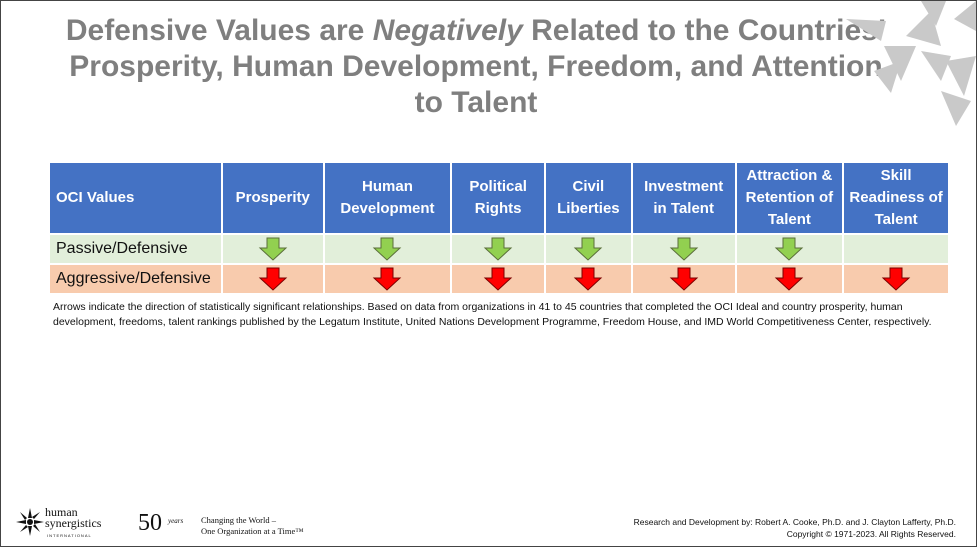 The height and width of the screenshot is (547, 977). Describe the element at coordinates (272, 198) in the screenshot. I see `header-prosperity: Prosperity` at that location.